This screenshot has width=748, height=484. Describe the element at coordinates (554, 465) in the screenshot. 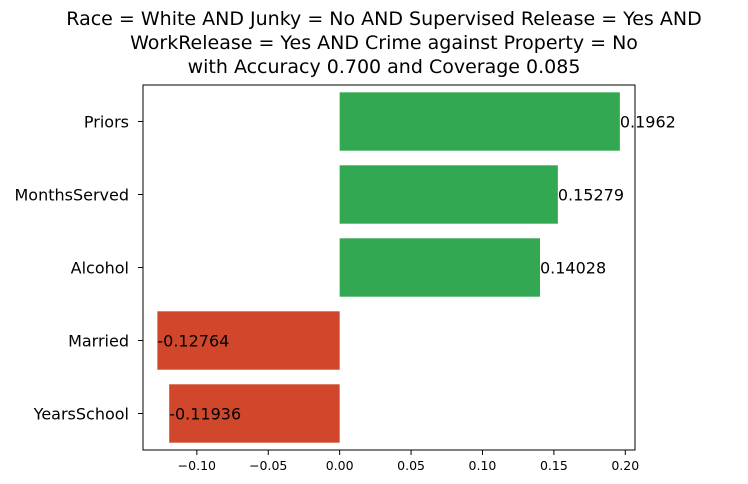

I see `x-tick-label: 0.15` at that location.